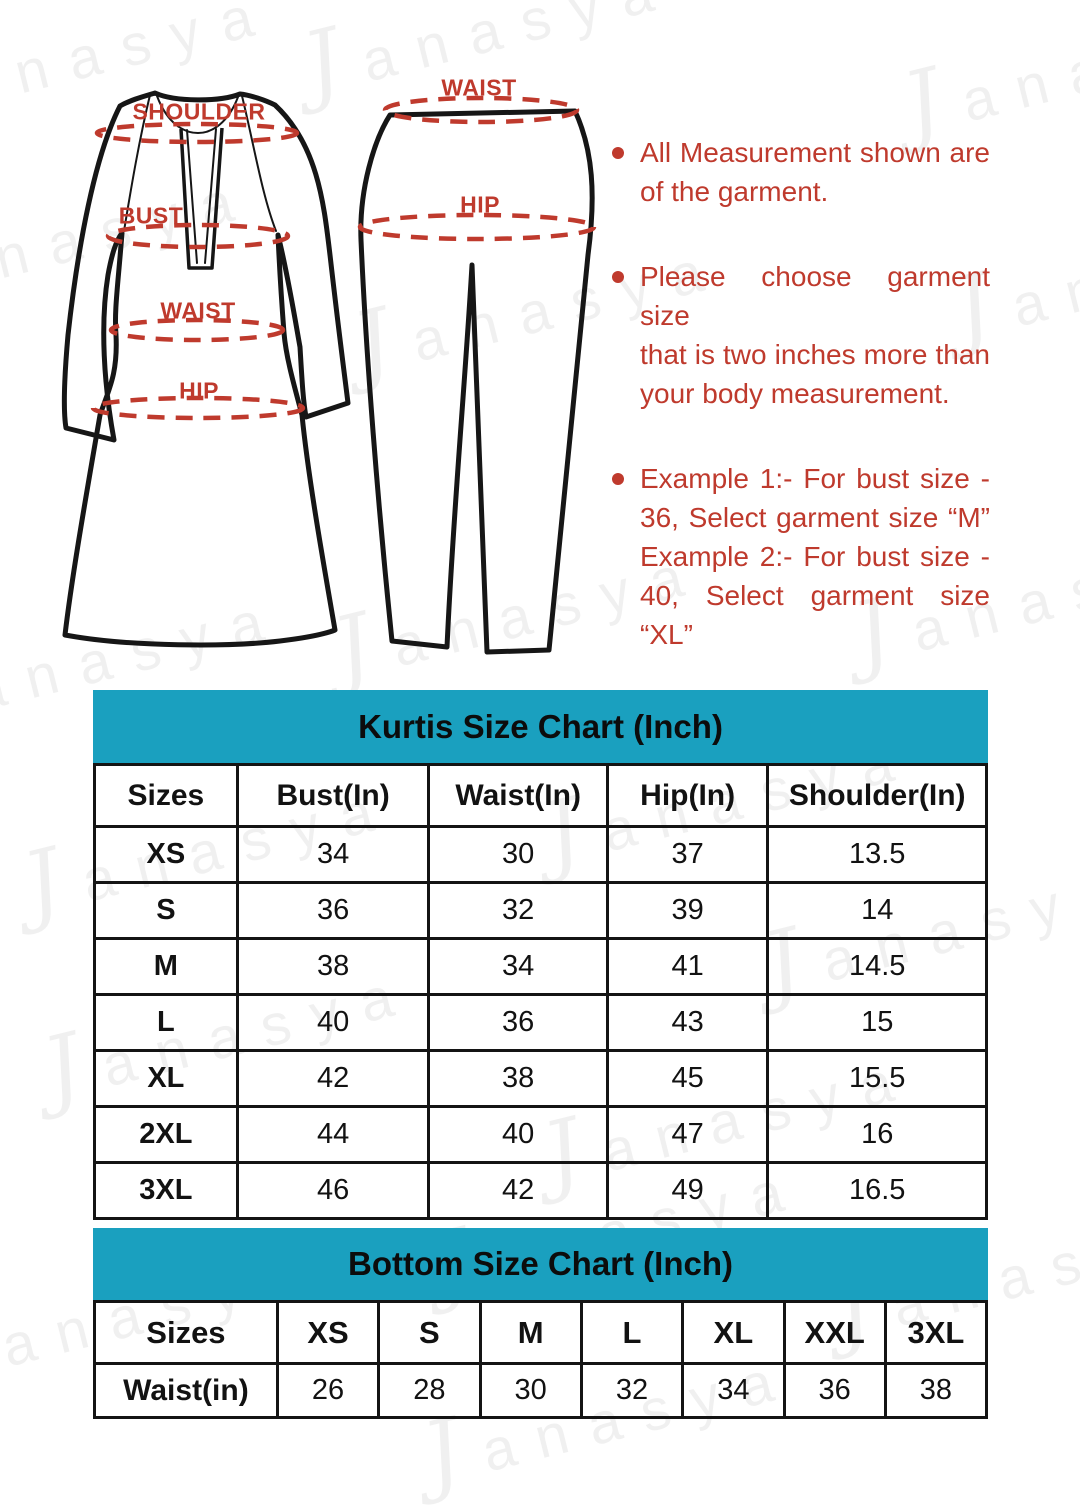 The width and height of the screenshot is (1080, 1506). Describe the element at coordinates (199, 390) in the screenshot. I see `kurti-hip-label: HIP` at that location.